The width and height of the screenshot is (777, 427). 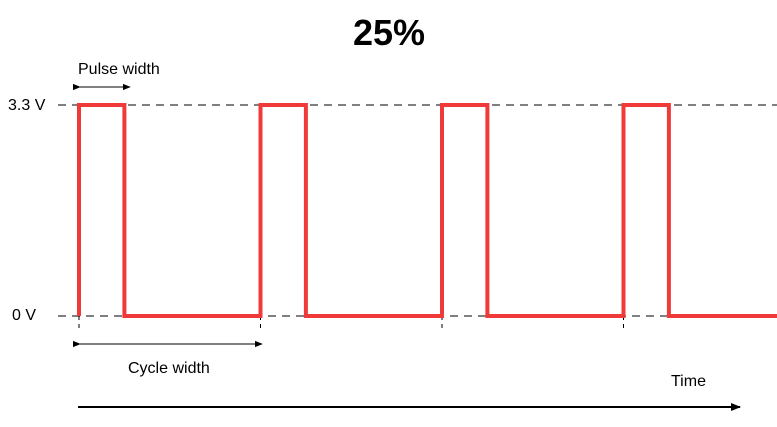 What do you see at coordinates (24, 315) in the screenshot?
I see `low-level-label: 0 V` at bounding box center [24, 315].